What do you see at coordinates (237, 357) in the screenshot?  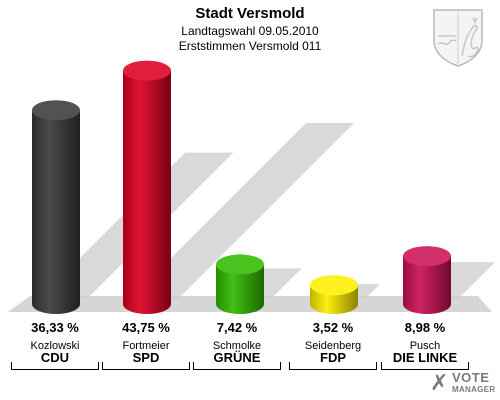 I see `party-label-gruene: GRÜNE` at bounding box center [237, 357].